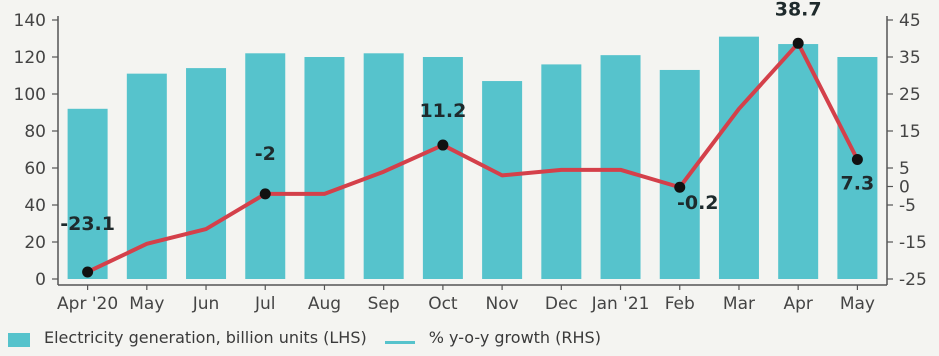 Image resolution: width=939 pixels, height=356 pixels. What do you see at coordinates (680, 304) in the screenshot?
I see `x-tick-label-10: Feb` at bounding box center [680, 304].